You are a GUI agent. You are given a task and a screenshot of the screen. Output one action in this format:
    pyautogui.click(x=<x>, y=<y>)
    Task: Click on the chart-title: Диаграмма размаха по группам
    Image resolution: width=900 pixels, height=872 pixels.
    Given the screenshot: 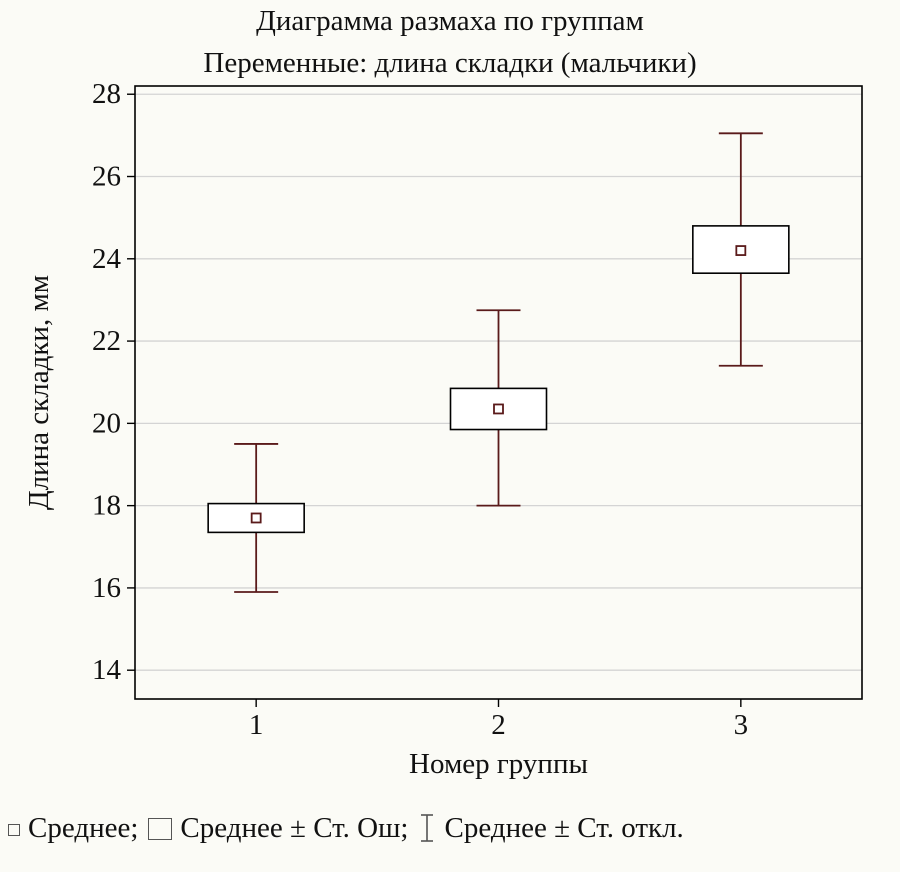 What is the action you would take?
    pyautogui.click(x=450, y=21)
    